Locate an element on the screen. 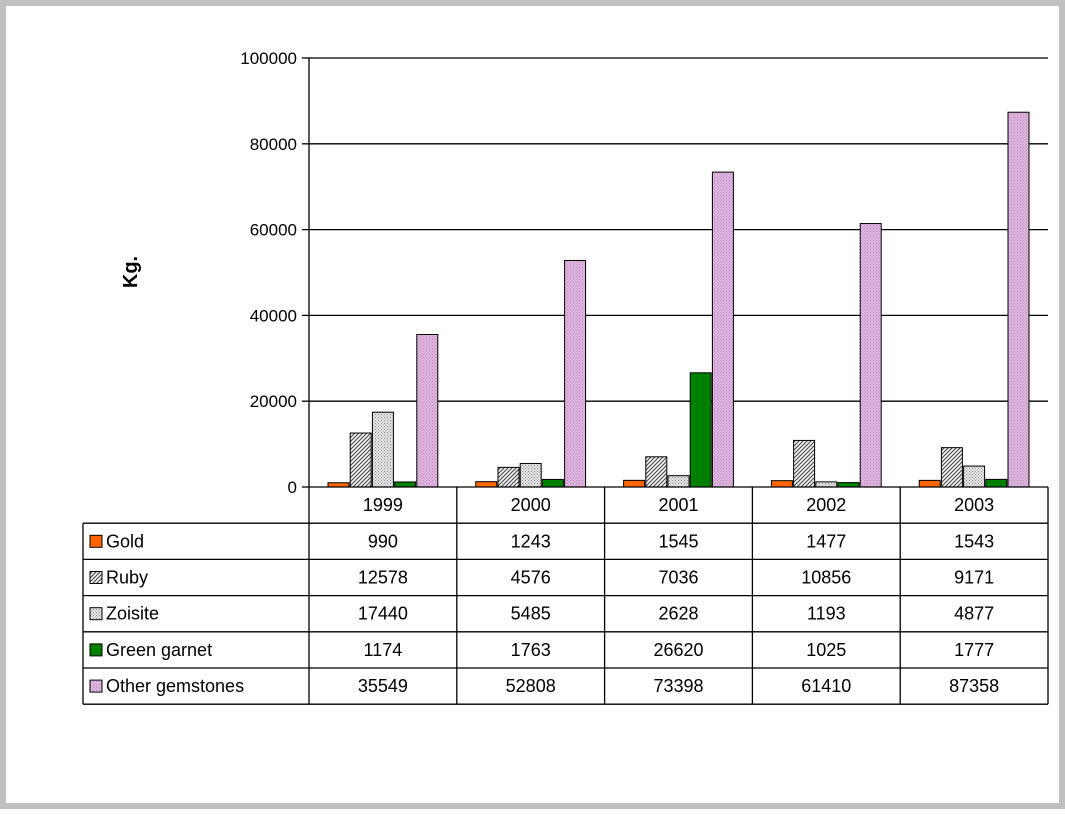 This screenshot has height=815, width=1065. data-label: 4576 is located at coordinates (531, 578).